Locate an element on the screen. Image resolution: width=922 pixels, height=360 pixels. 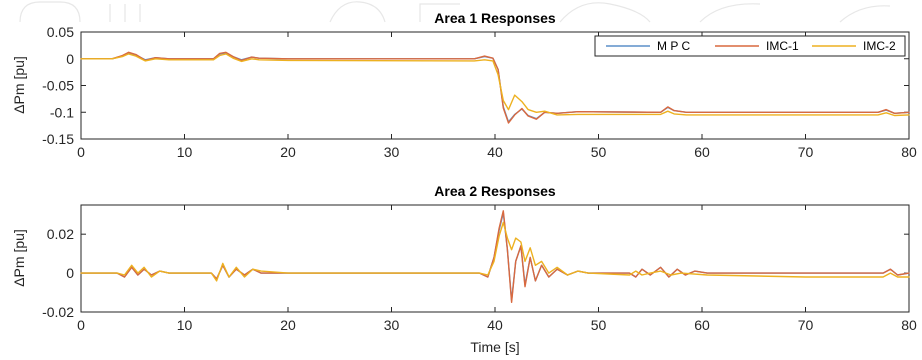
y-tick-label: 0.05 is located at coordinates (60, 32).